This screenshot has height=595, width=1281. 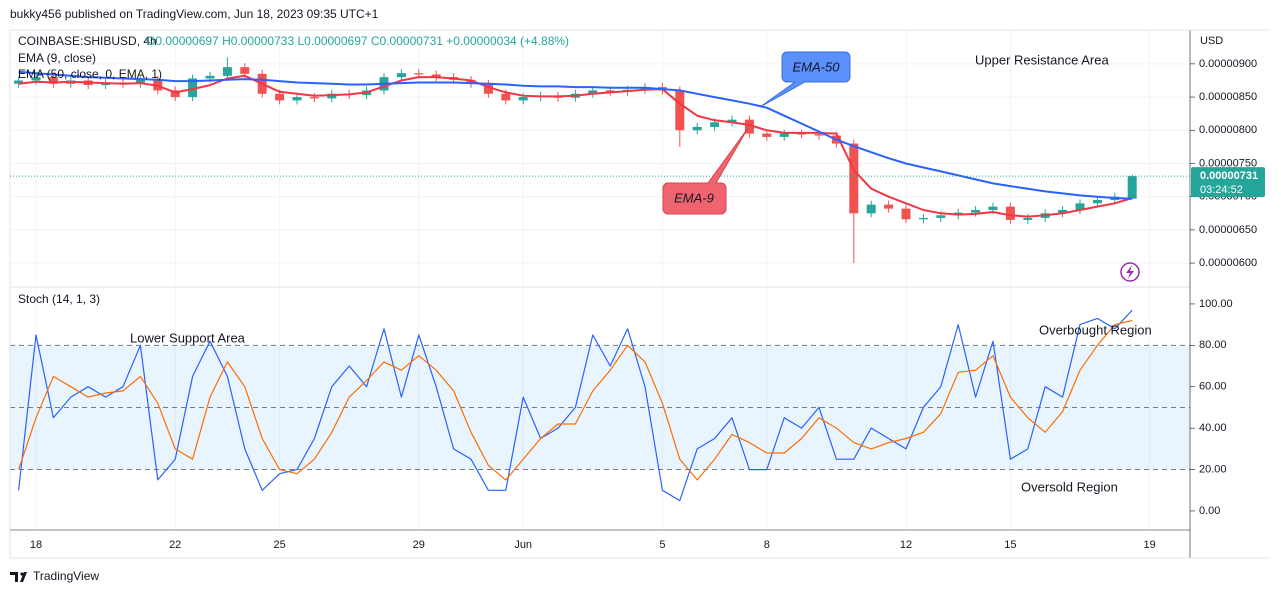 I want to click on x-tick-label: 25, so click(x=279, y=545).